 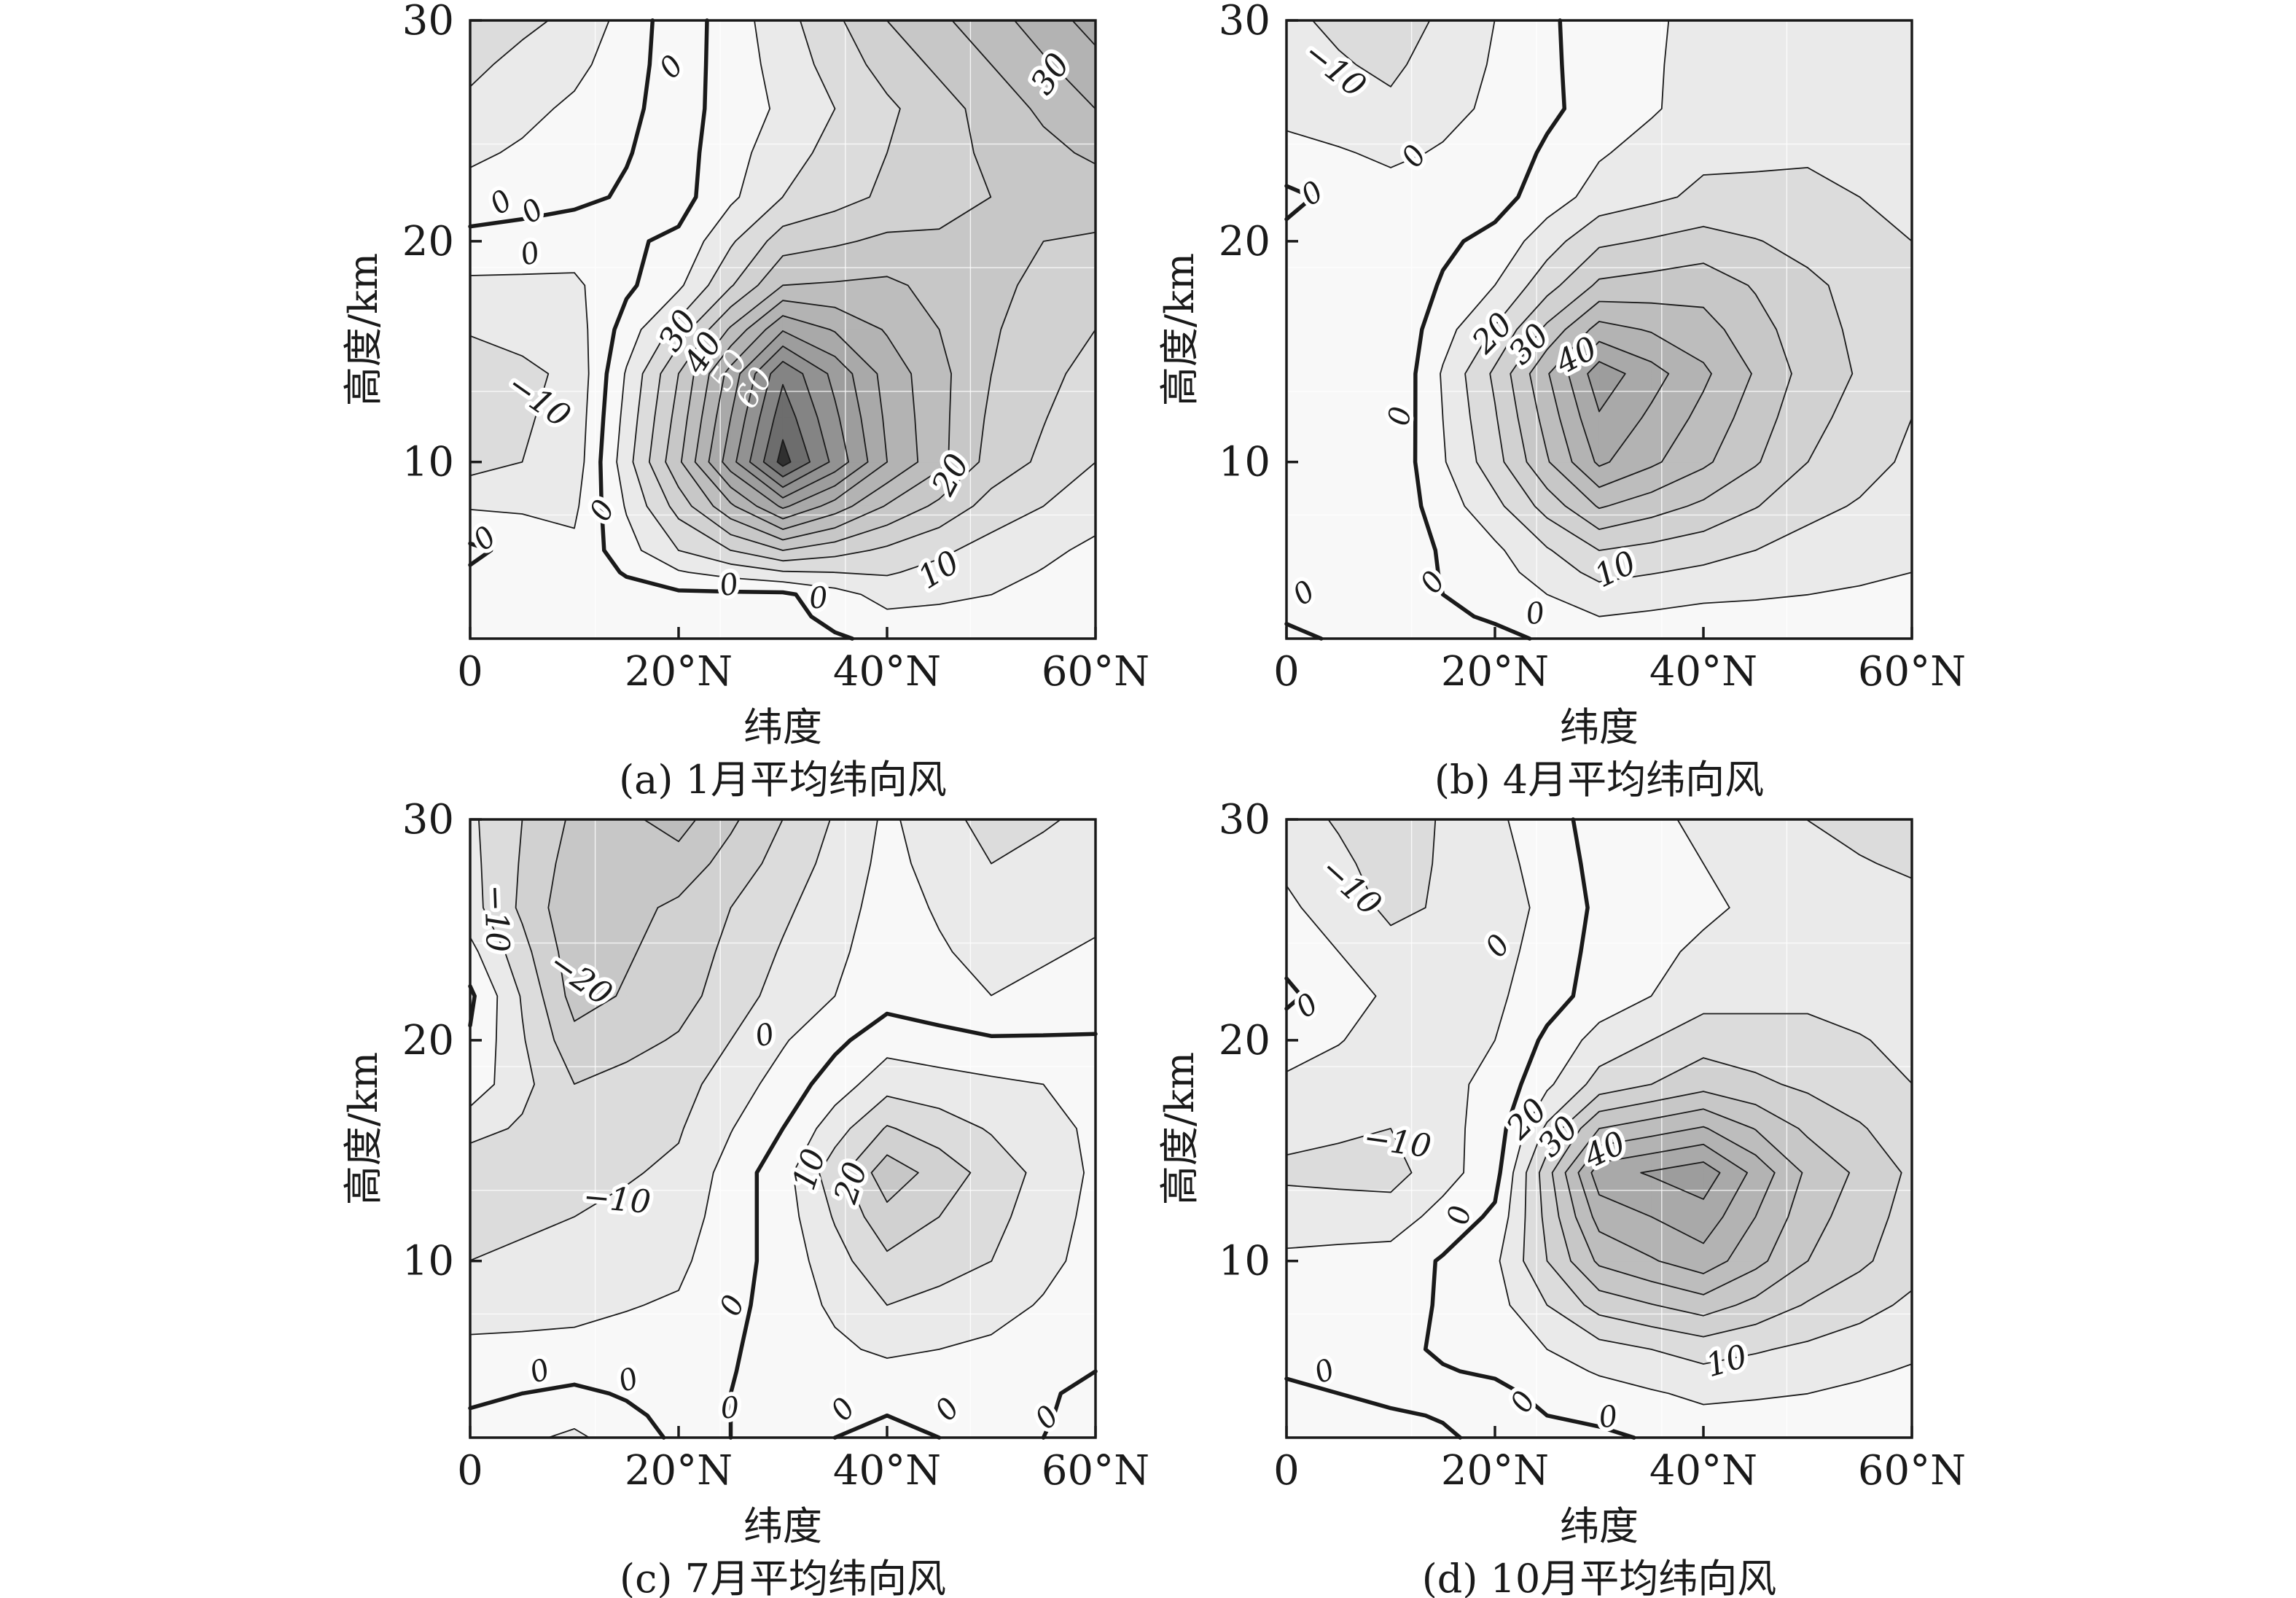 What do you see at coordinates (670, 831) in the screenshot?
I see `contour-line--25` at bounding box center [670, 831].